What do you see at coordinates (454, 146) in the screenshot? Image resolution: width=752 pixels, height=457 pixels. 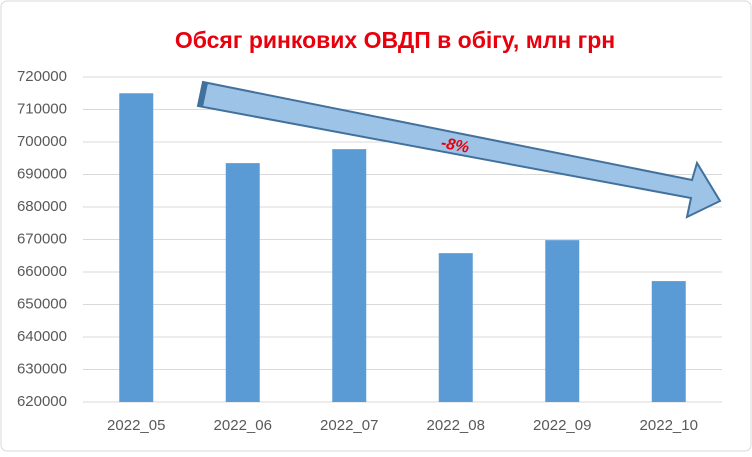 I see `annotation: -8%` at bounding box center [454, 146].